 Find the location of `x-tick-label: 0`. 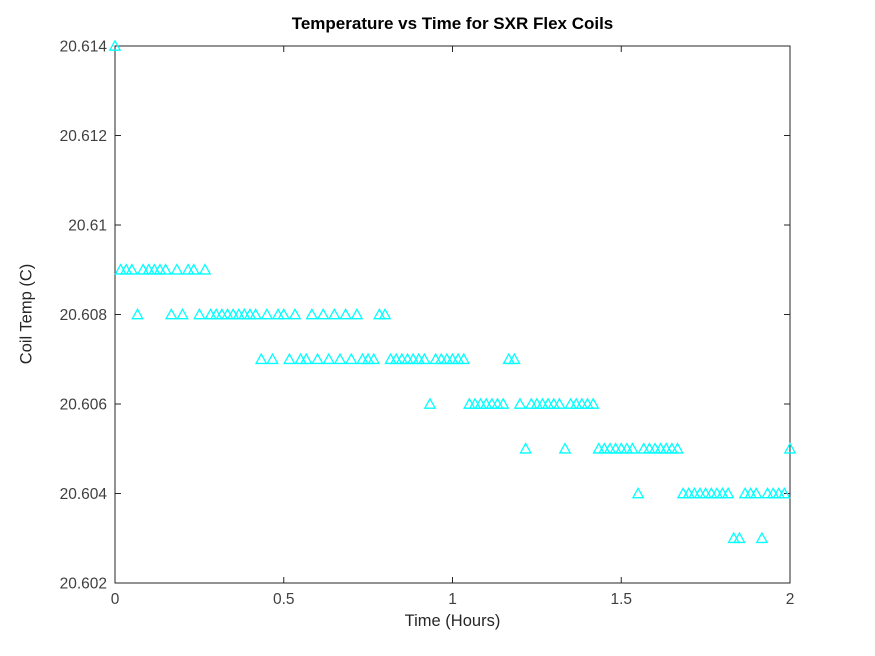

x-tick-label: 0 is located at coordinates (115, 599).